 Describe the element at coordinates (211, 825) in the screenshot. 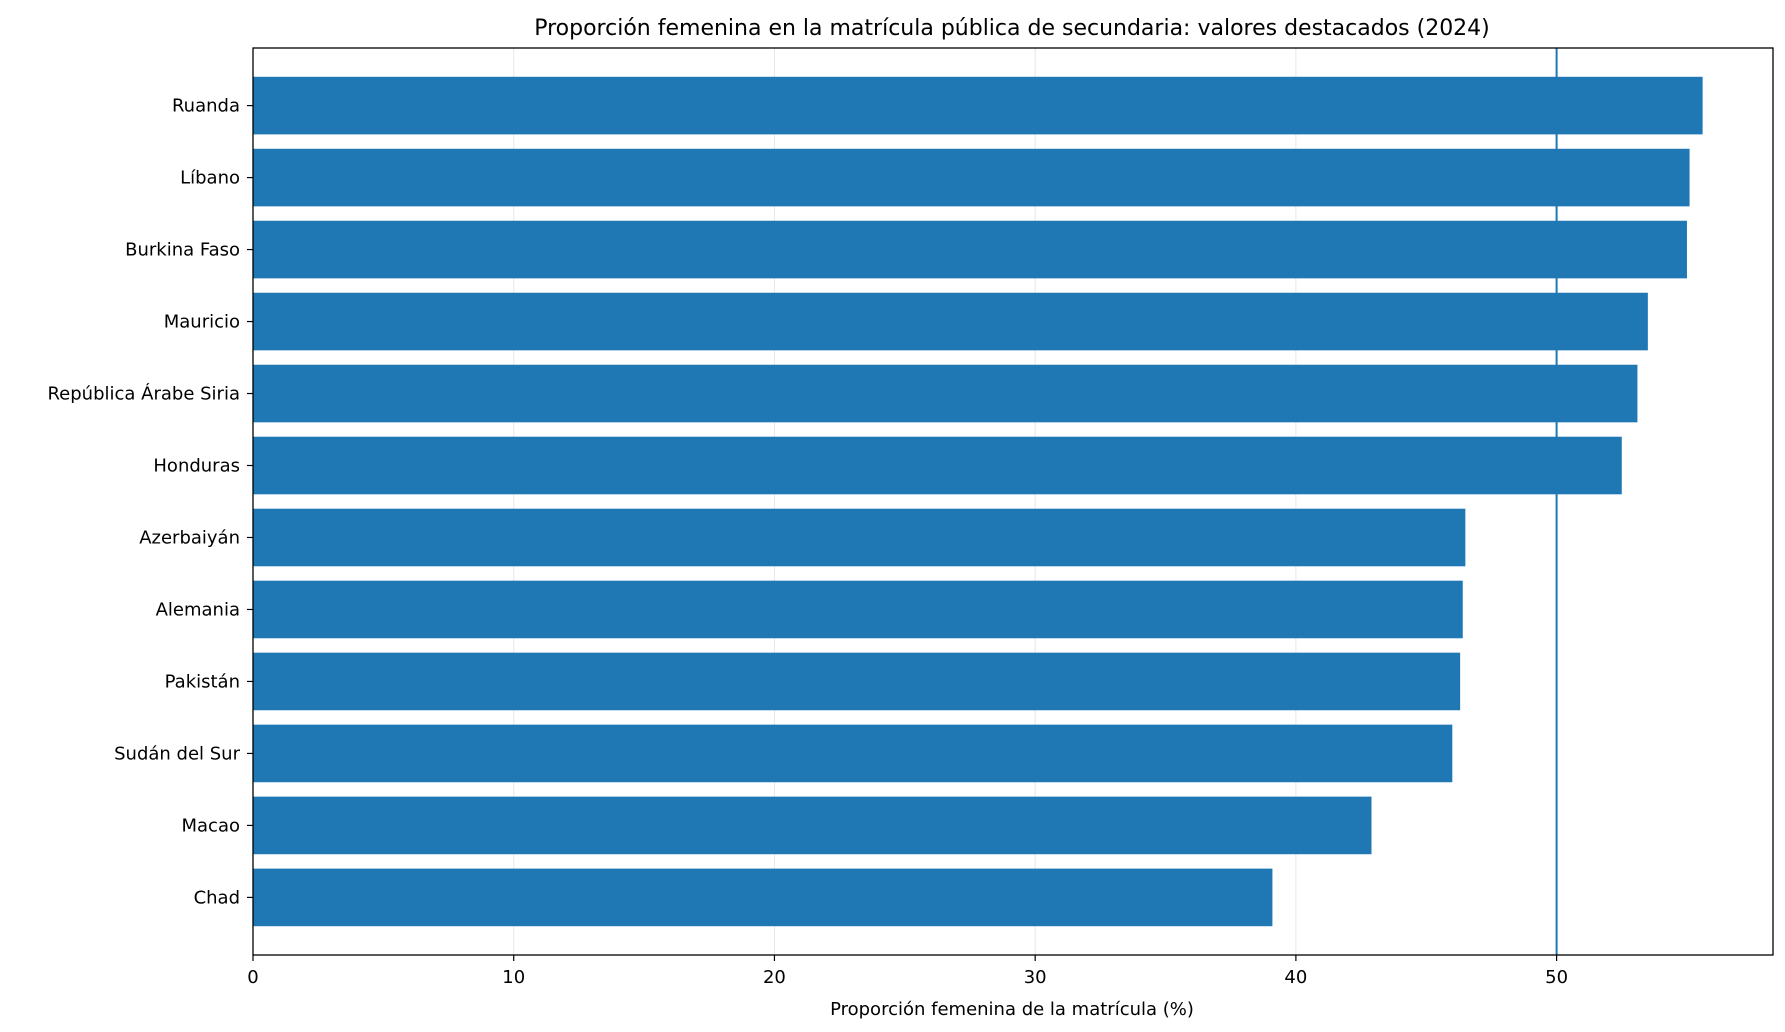

I see `y-tick-label: Macao` at that location.